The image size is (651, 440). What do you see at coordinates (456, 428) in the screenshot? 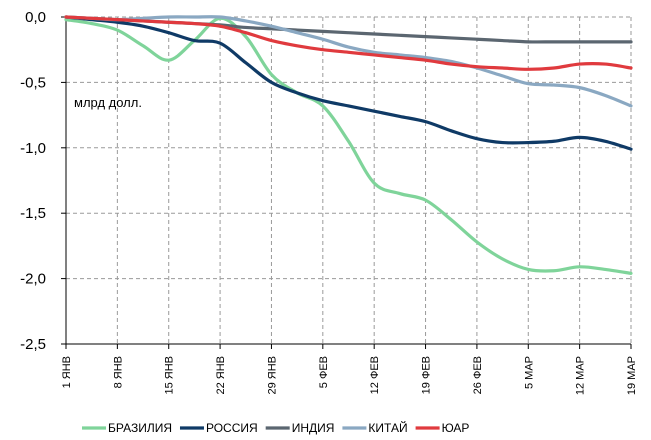
I see `legend-label: ЮАР` at bounding box center [456, 428].